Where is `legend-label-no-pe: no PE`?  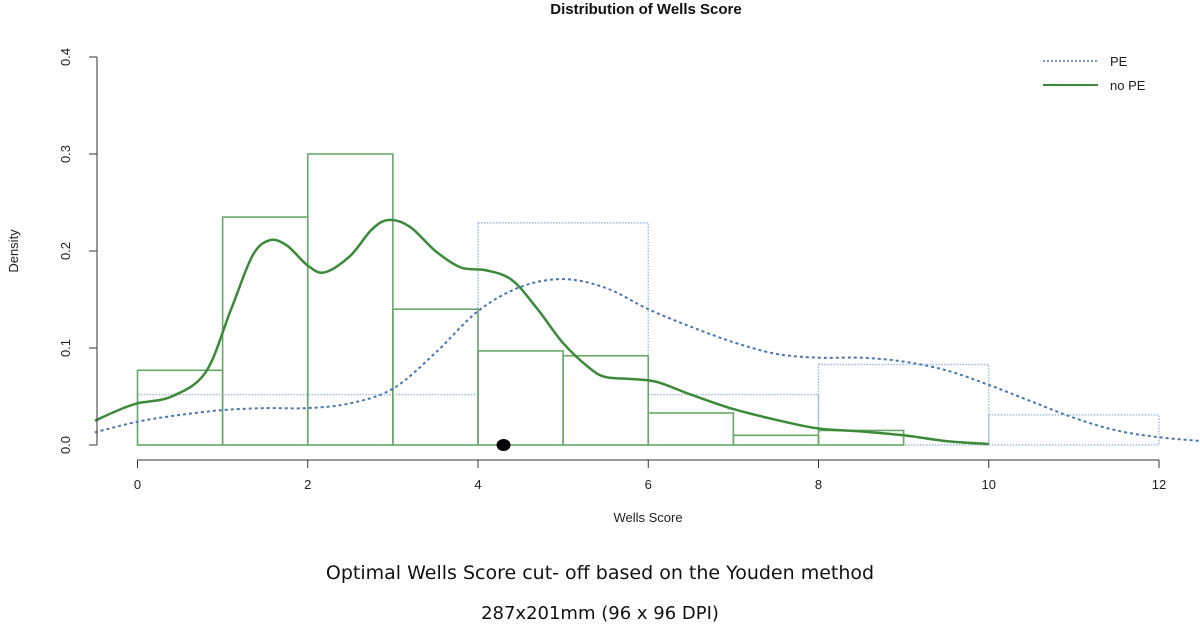 legend-label-no-pe: no PE is located at coordinates (1128, 85).